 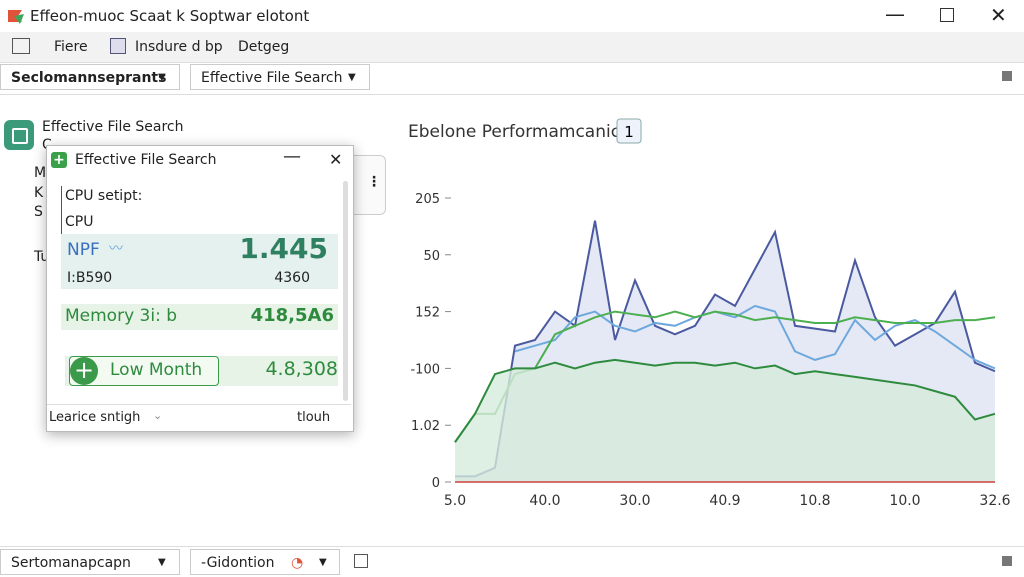 What do you see at coordinates (95, 417) in the screenshot?
I see `footer-left: Learice sntigh` at bounding box center [95, 417].